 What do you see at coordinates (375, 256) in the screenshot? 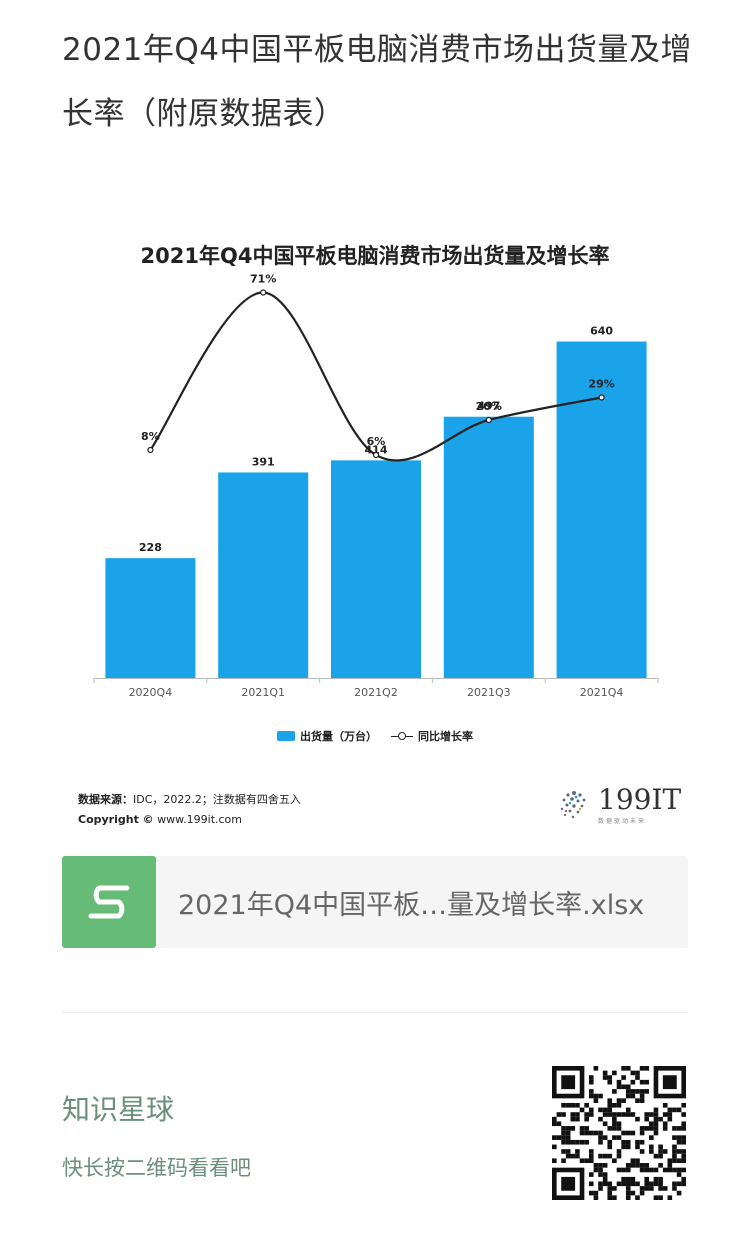
I see `chart-title: 2021年Q4中国平板电脑消费市场出货量及增长率` at bounding box center [375, 256].